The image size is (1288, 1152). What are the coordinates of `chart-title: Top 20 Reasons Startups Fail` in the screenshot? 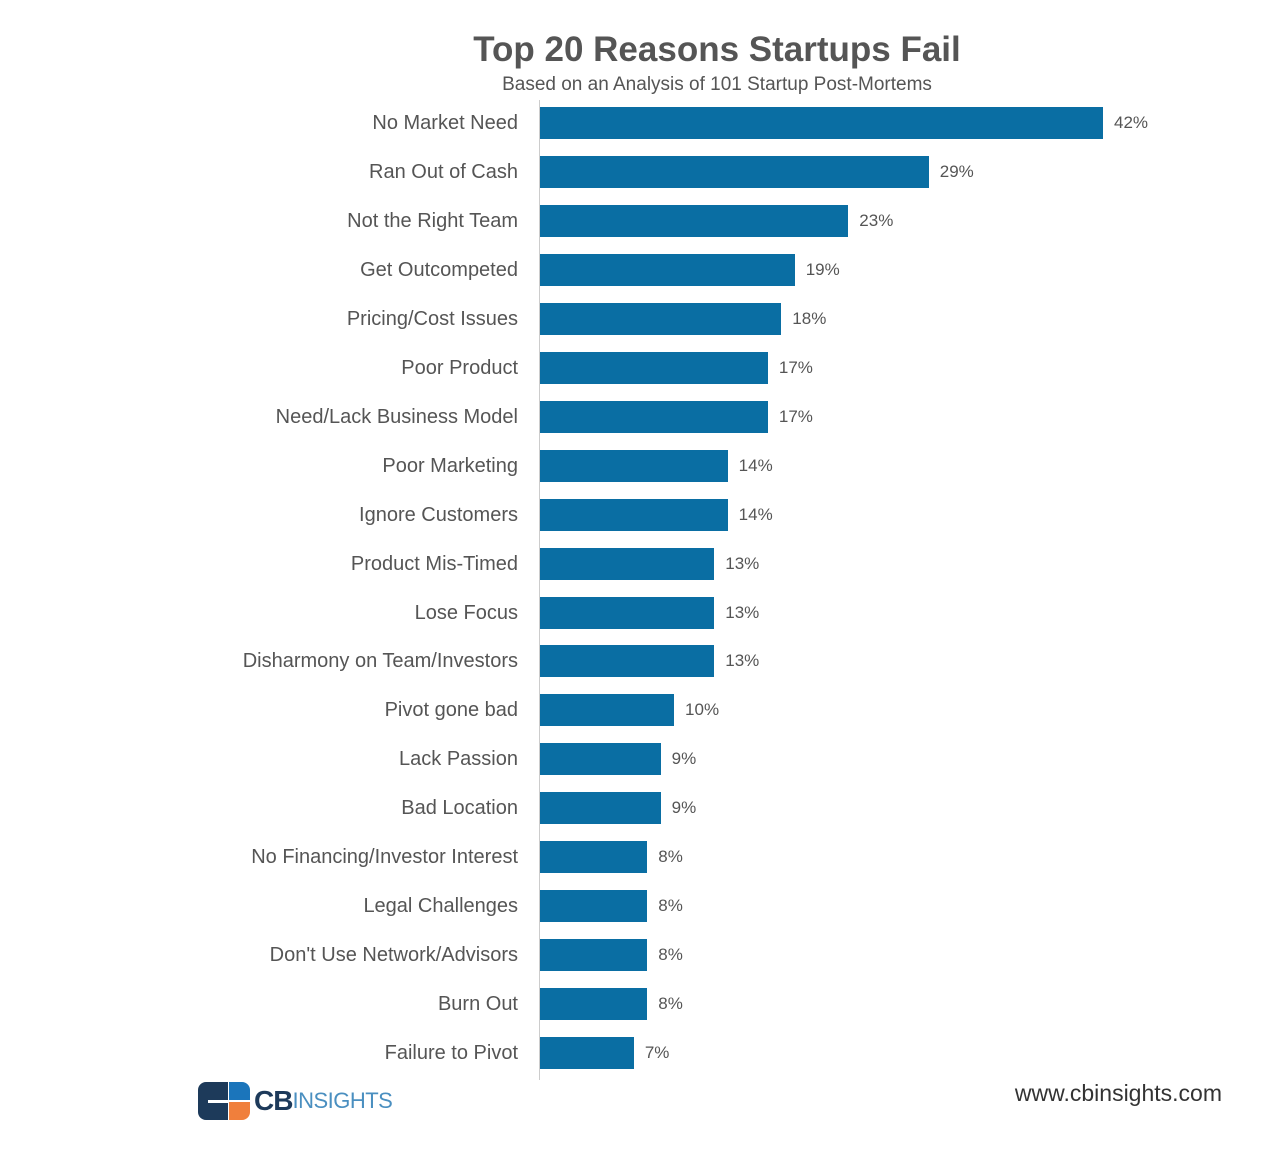 It's located at (717, 49).